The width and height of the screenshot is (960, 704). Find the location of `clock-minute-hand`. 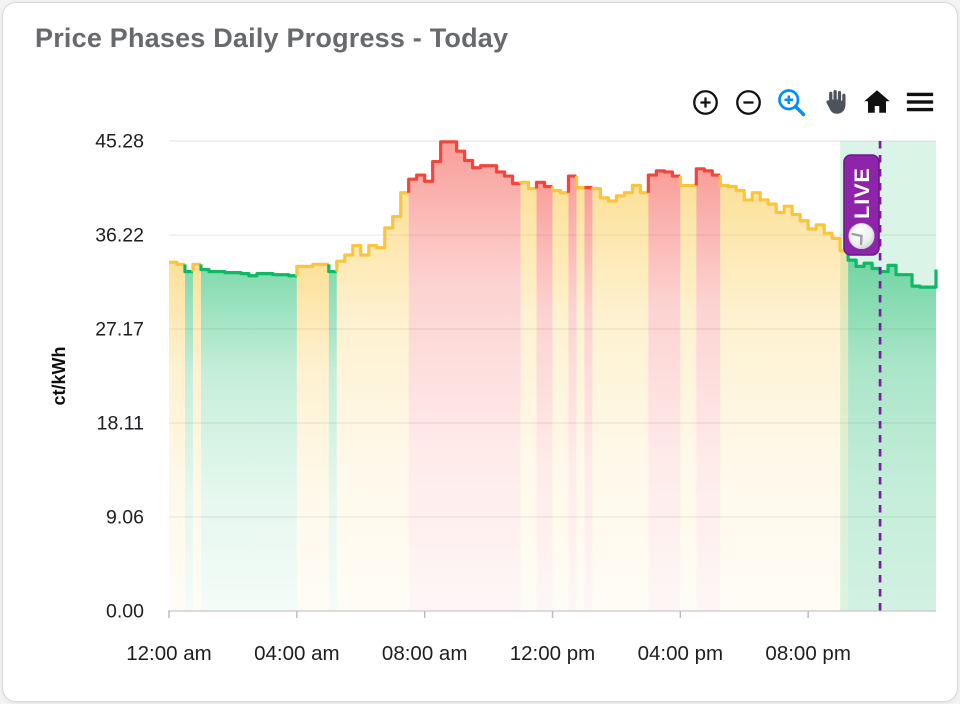

clock-minute-hand is located at coordinates (857, 235).